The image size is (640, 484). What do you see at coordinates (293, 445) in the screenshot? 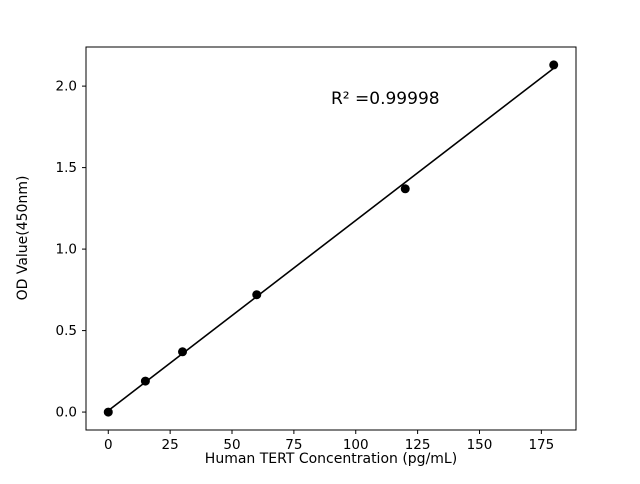
I see `x-tick-label: 75` at bounding box center [293, 445].